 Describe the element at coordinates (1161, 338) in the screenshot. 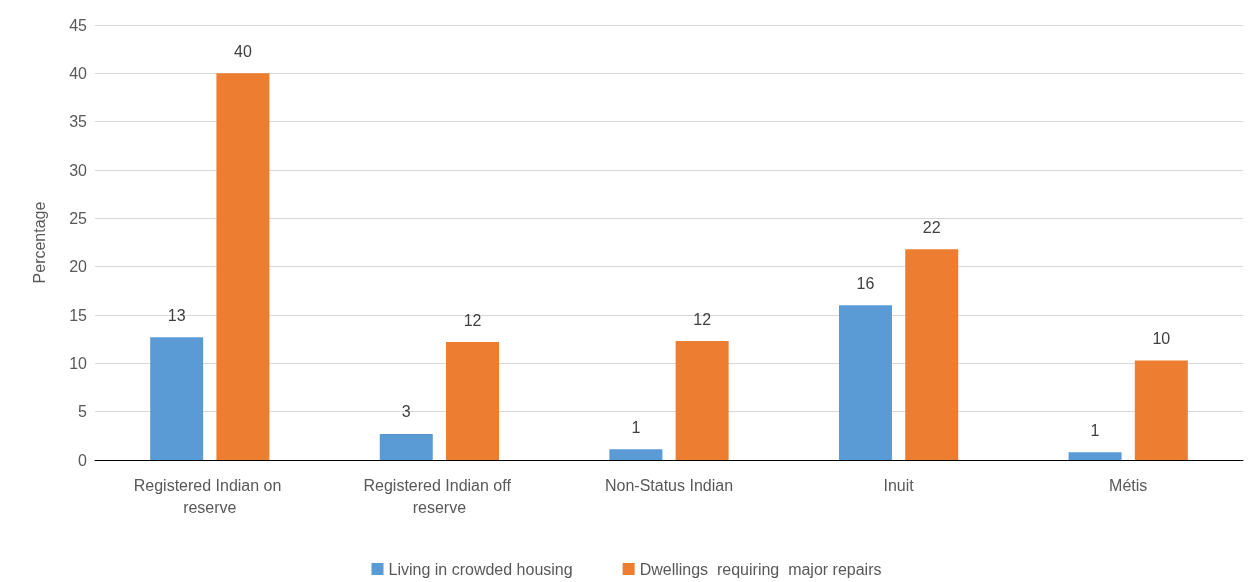

I see `data-label: 10` at that location.